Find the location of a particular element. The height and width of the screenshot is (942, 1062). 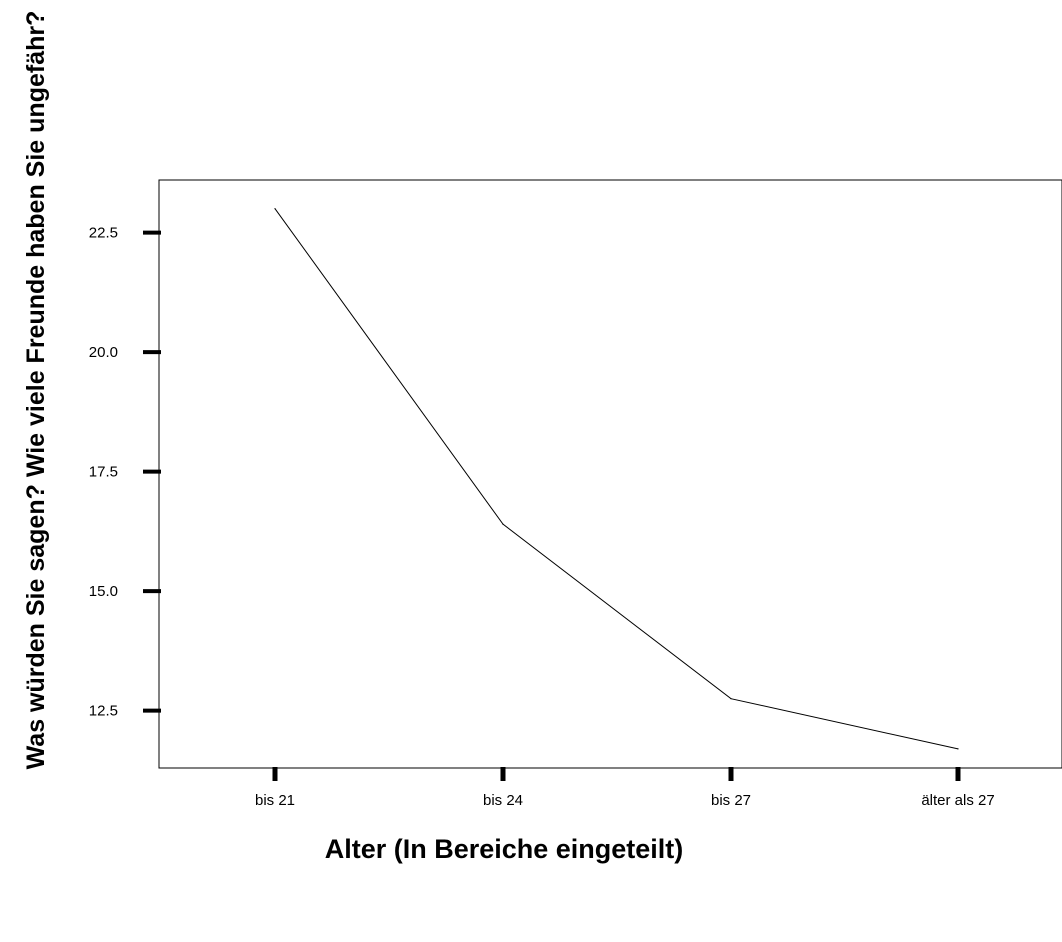

x-tick-label: älter als 27 is located at coordinates (957, 800).